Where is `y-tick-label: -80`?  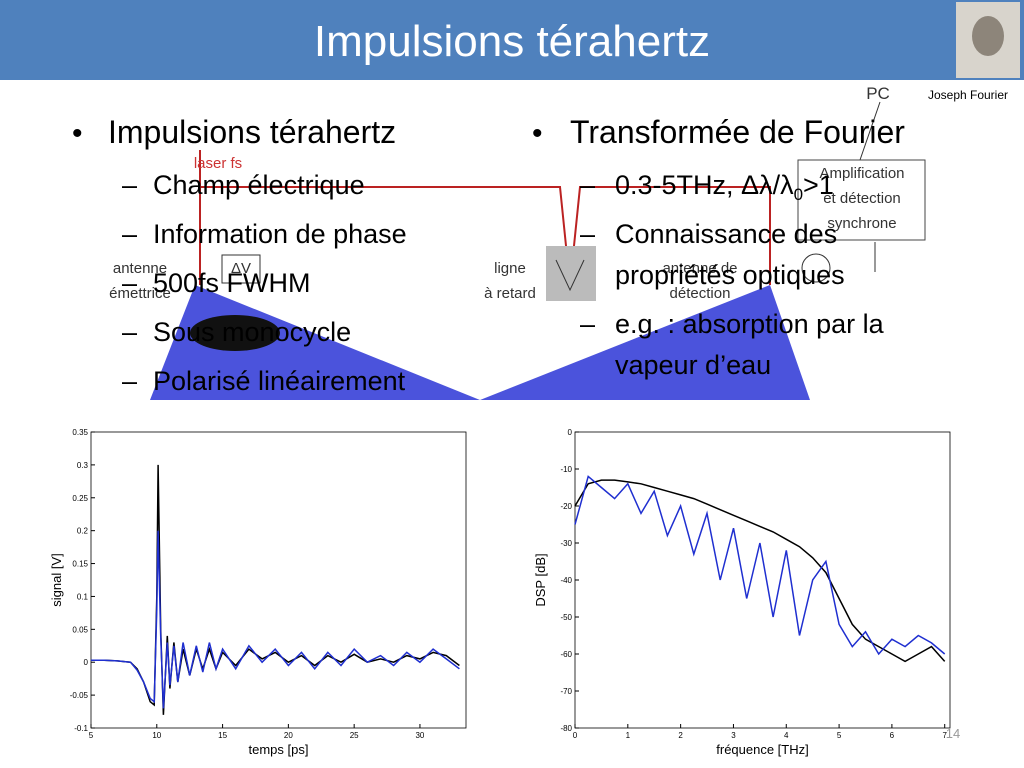 y-tick-label: -80 is located at coordinates (566, 728).